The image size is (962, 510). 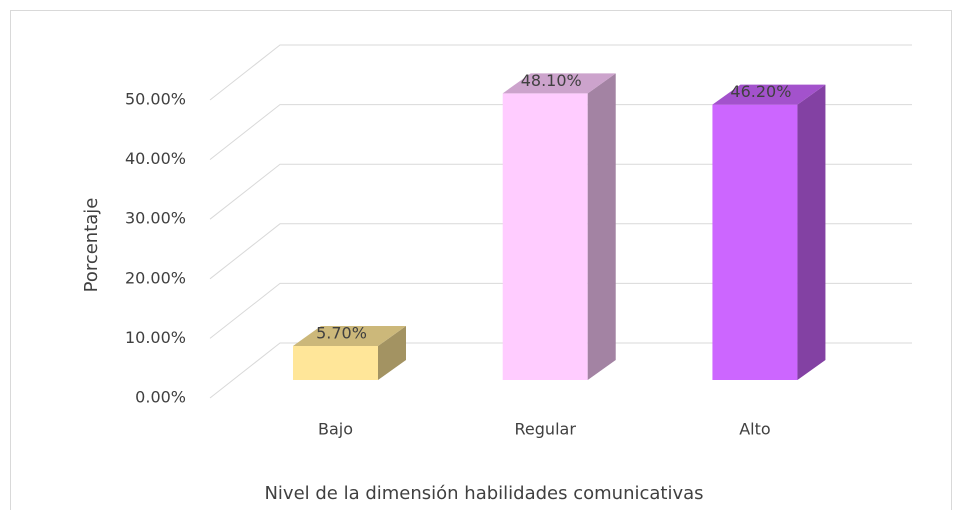 I want to click on y-tick-label: 20.00%, so click(x=155, y=277).